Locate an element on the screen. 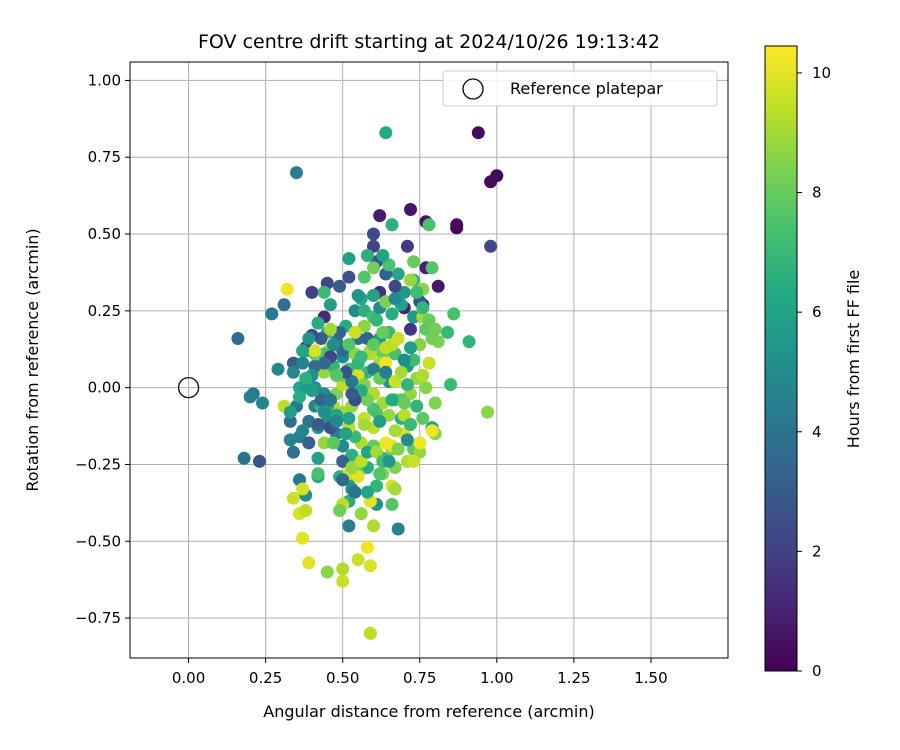  colorbar-label: Hours from first FF file is located at coordinates (853, 359).